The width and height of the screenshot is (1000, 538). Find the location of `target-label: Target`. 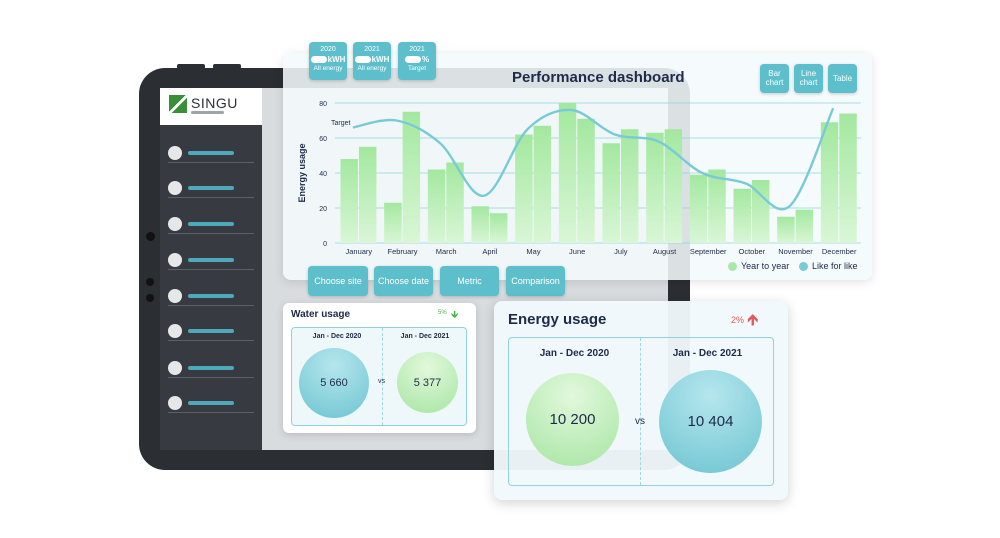

target-label: Target is located at coordinates (341, 123).